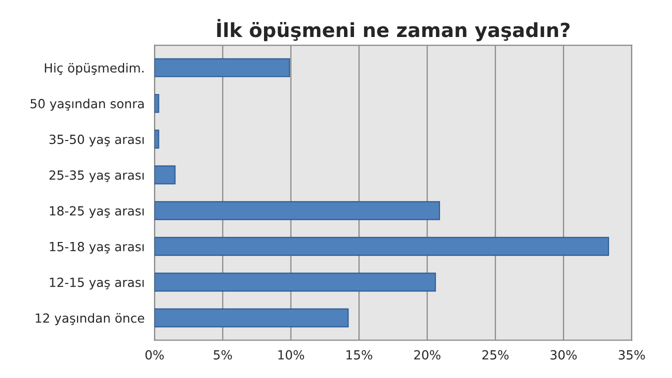  Describe the element at coordinates (97, 212) in the screenshot. I see `y-tick-label: 18-25 yaş arası` at that location.